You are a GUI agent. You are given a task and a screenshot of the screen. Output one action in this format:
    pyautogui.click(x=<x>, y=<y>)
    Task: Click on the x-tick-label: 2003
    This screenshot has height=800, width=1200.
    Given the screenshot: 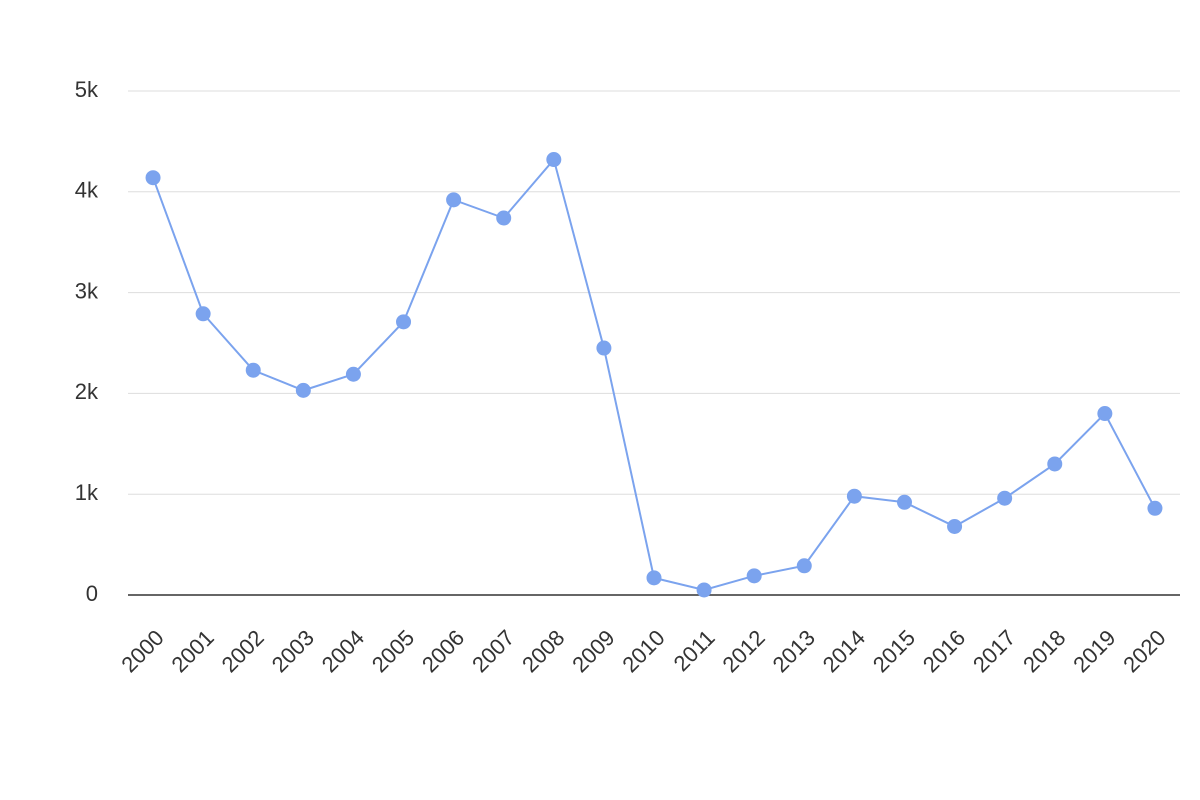 What is the action you would take?
    pyautogui.click(x=293, y=651)
    